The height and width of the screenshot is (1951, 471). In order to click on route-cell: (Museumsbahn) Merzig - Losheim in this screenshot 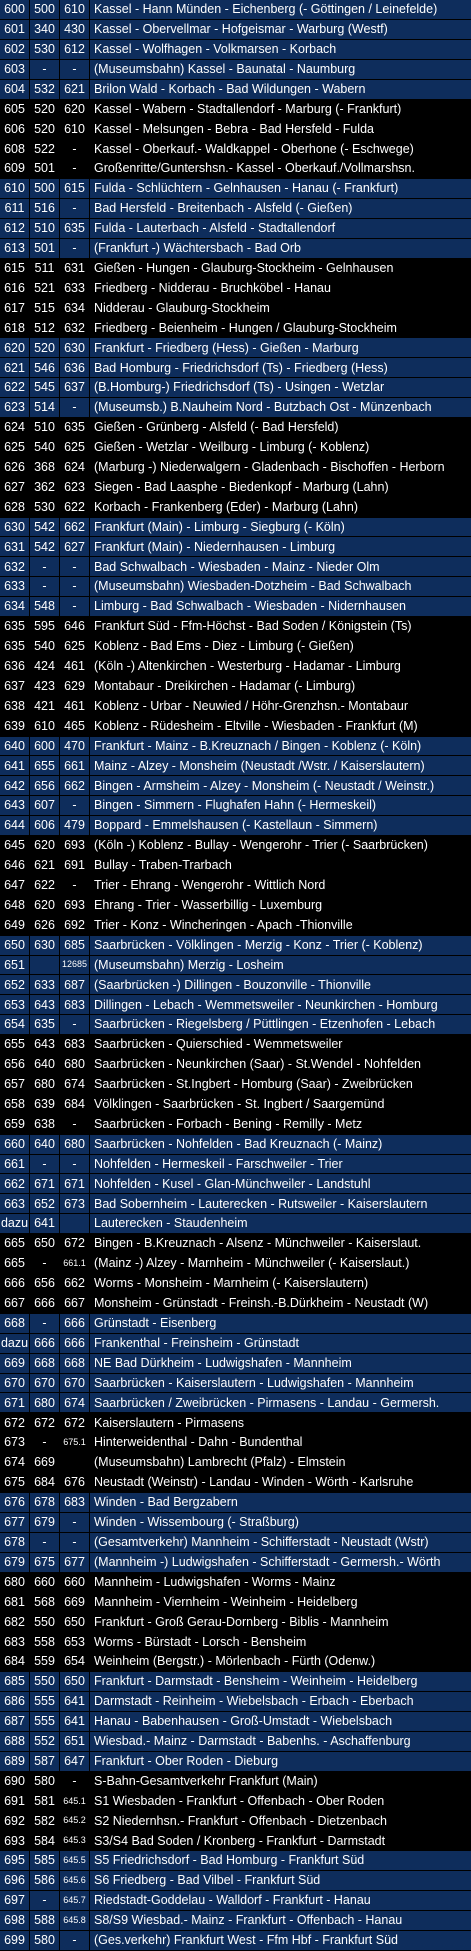, I will do `click(189, 964)`.